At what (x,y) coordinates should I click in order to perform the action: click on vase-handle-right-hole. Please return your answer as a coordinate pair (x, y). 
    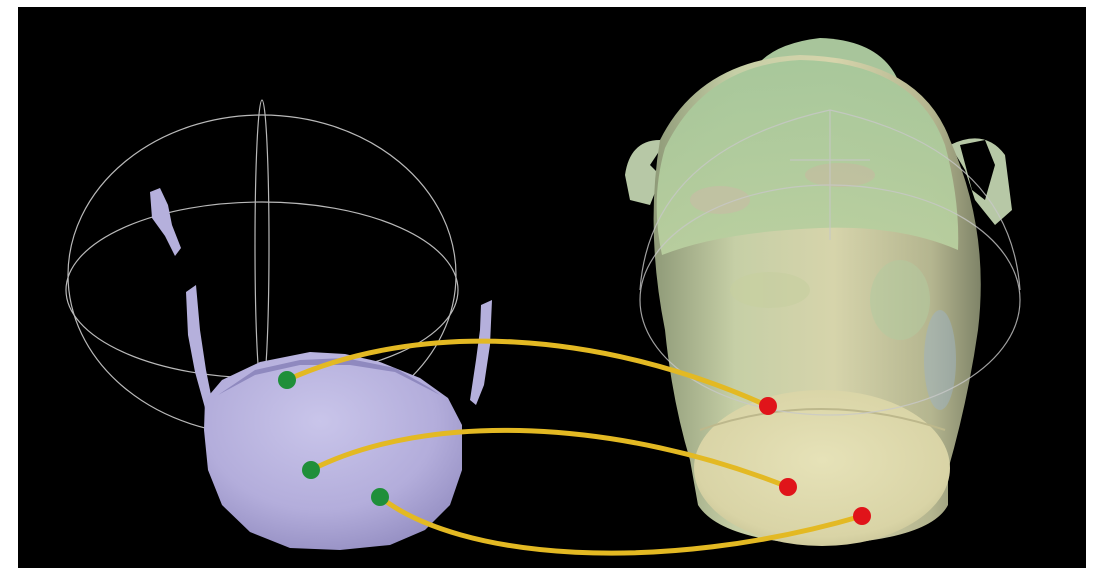
    Looking at the image, I should click on (977, 170).